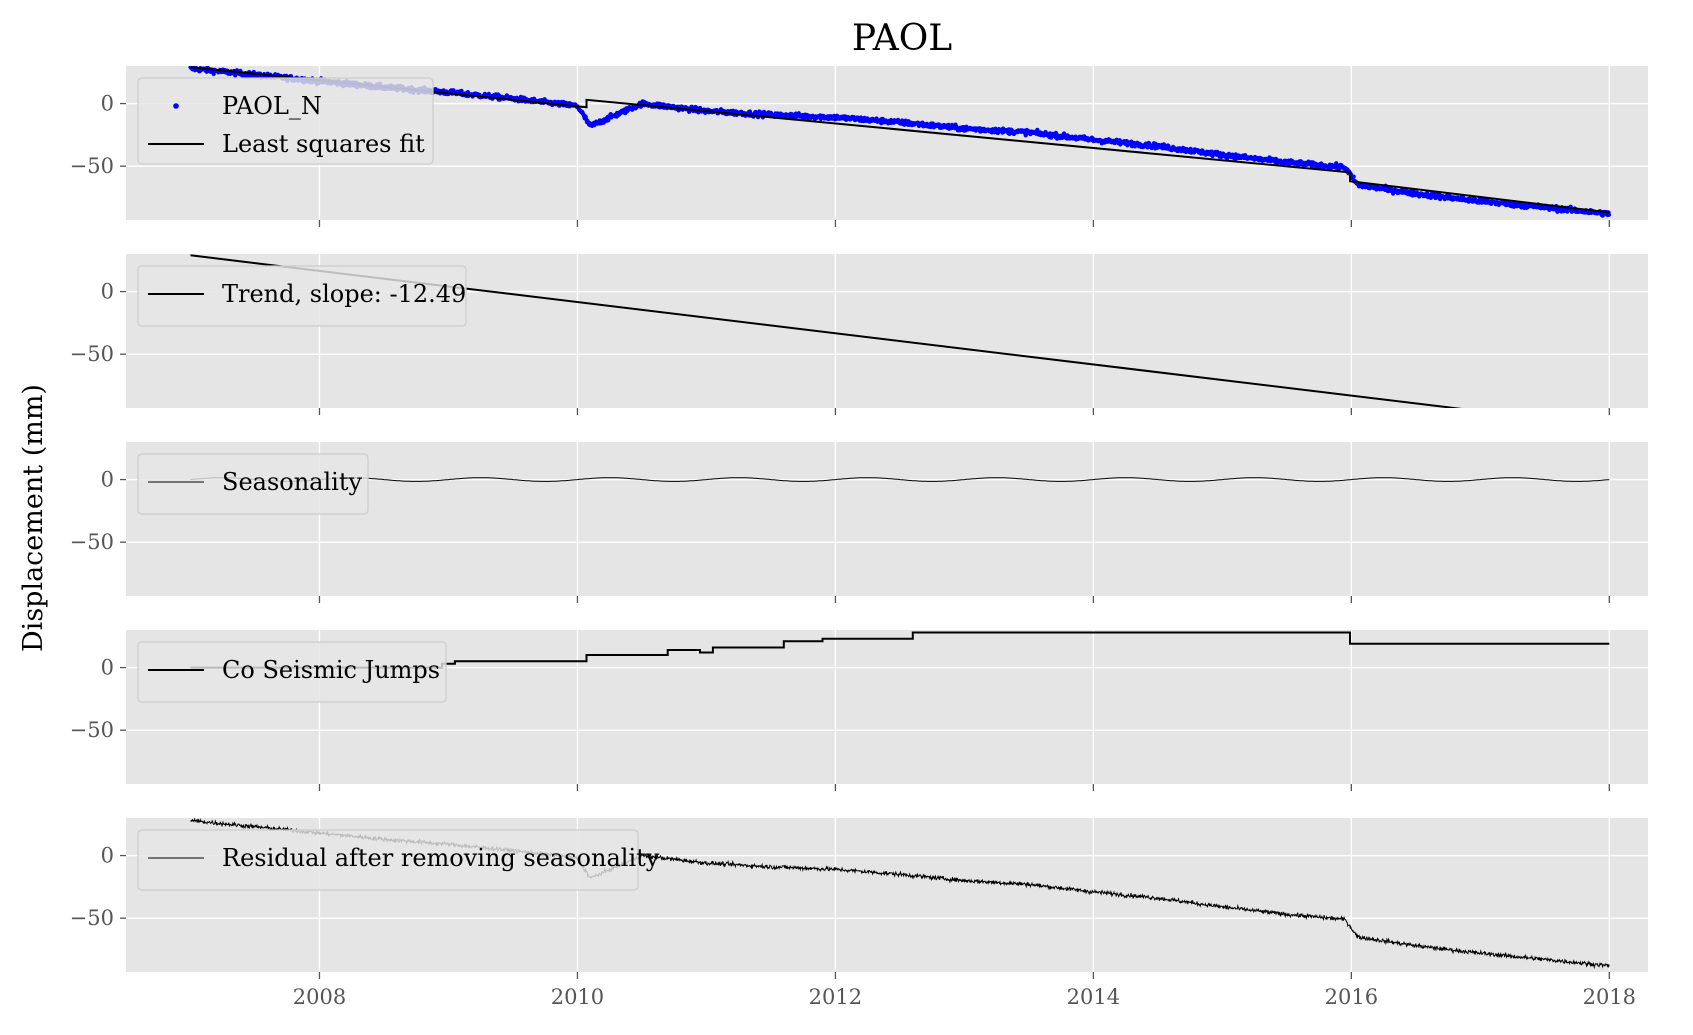 The width and height of the screenshot is (1693, 1035). Describe the element at coordinates (176, 106) in the screenshot. I see `legend-marker` at that location.